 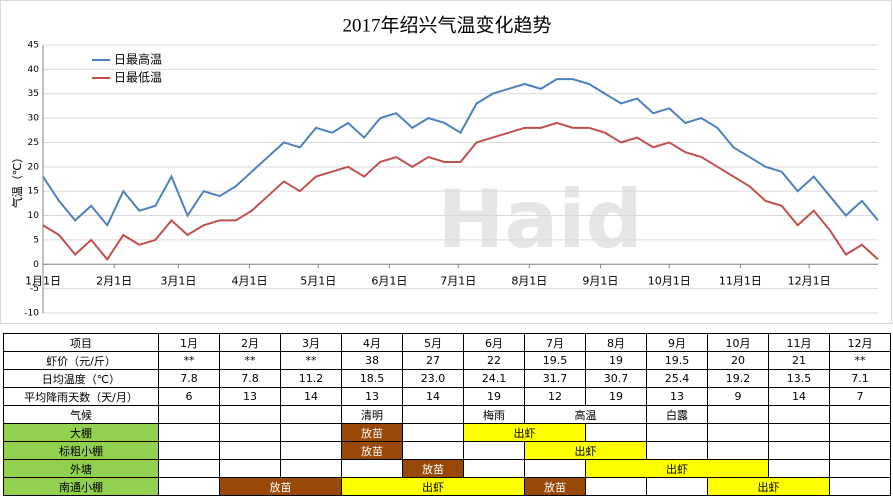 What do you see at coordinates (529, 280) in the screenshot?
I see `x-tick-label: 8月1日` at bounding box center [529, 280].